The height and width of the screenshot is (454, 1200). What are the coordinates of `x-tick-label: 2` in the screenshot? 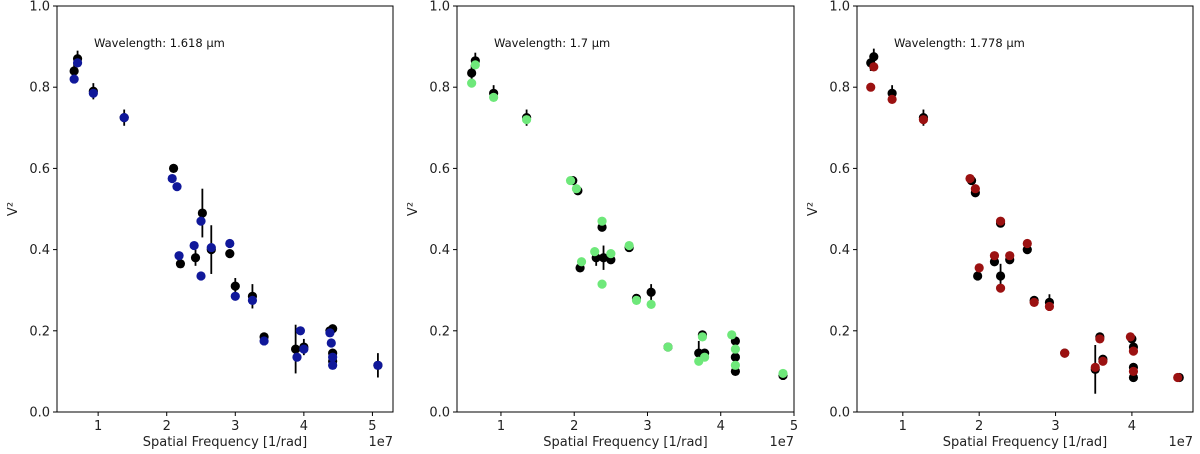 It's located at (167, 426).